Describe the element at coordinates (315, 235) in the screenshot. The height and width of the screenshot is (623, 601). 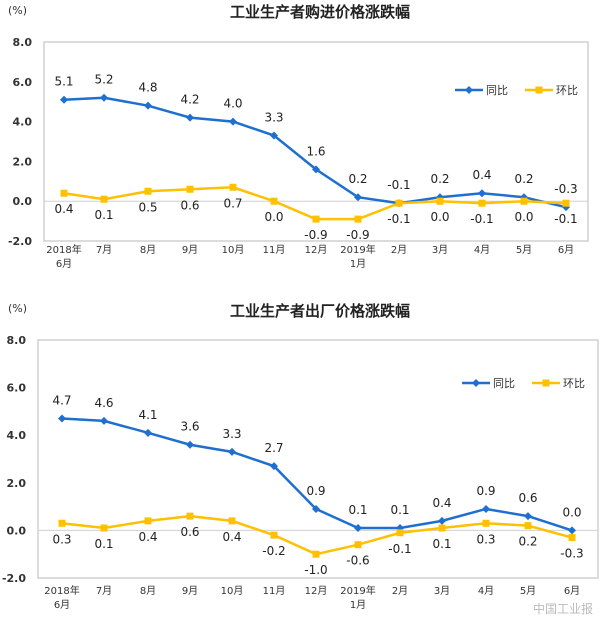
I see `data-label: -0.9` at that location.